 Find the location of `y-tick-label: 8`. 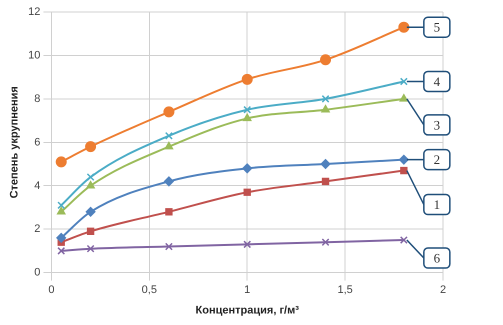

y-tick-label: 8 is located at coordinates (37, 98).